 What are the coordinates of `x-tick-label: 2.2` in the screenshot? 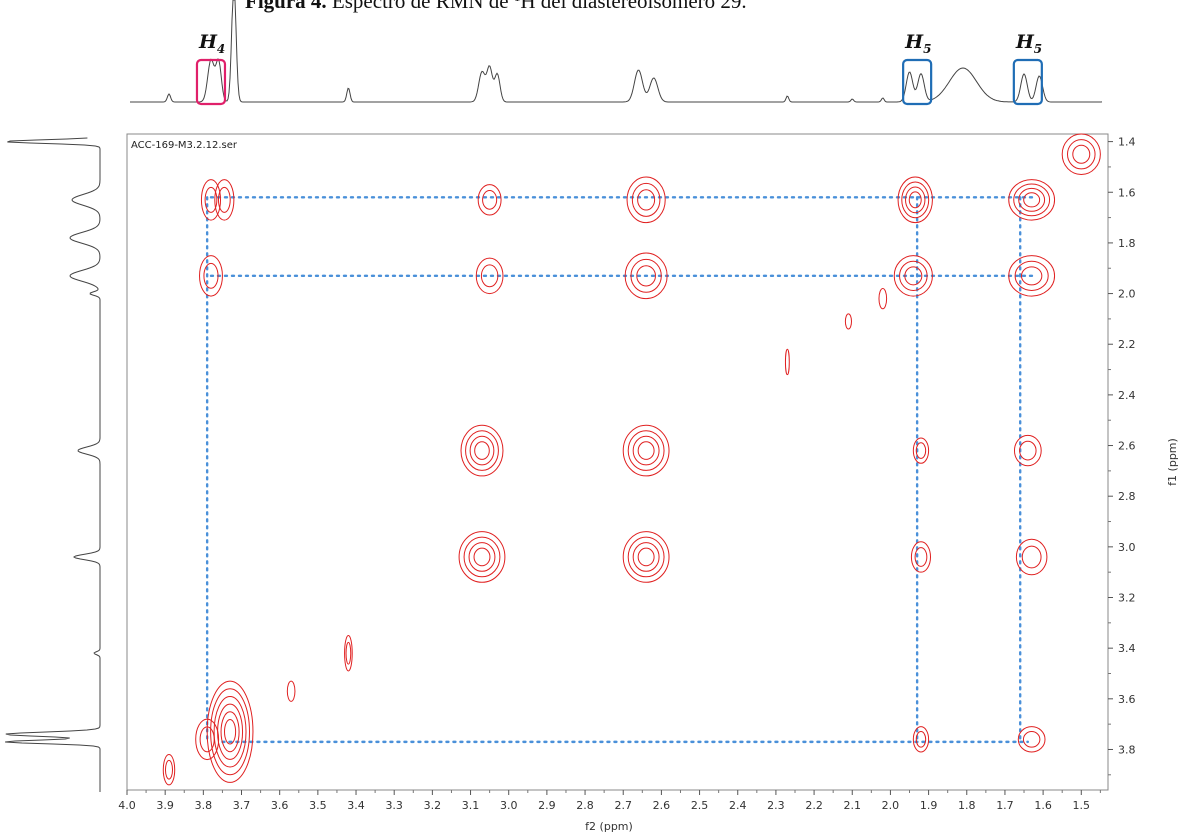 It's located at (814, 805).